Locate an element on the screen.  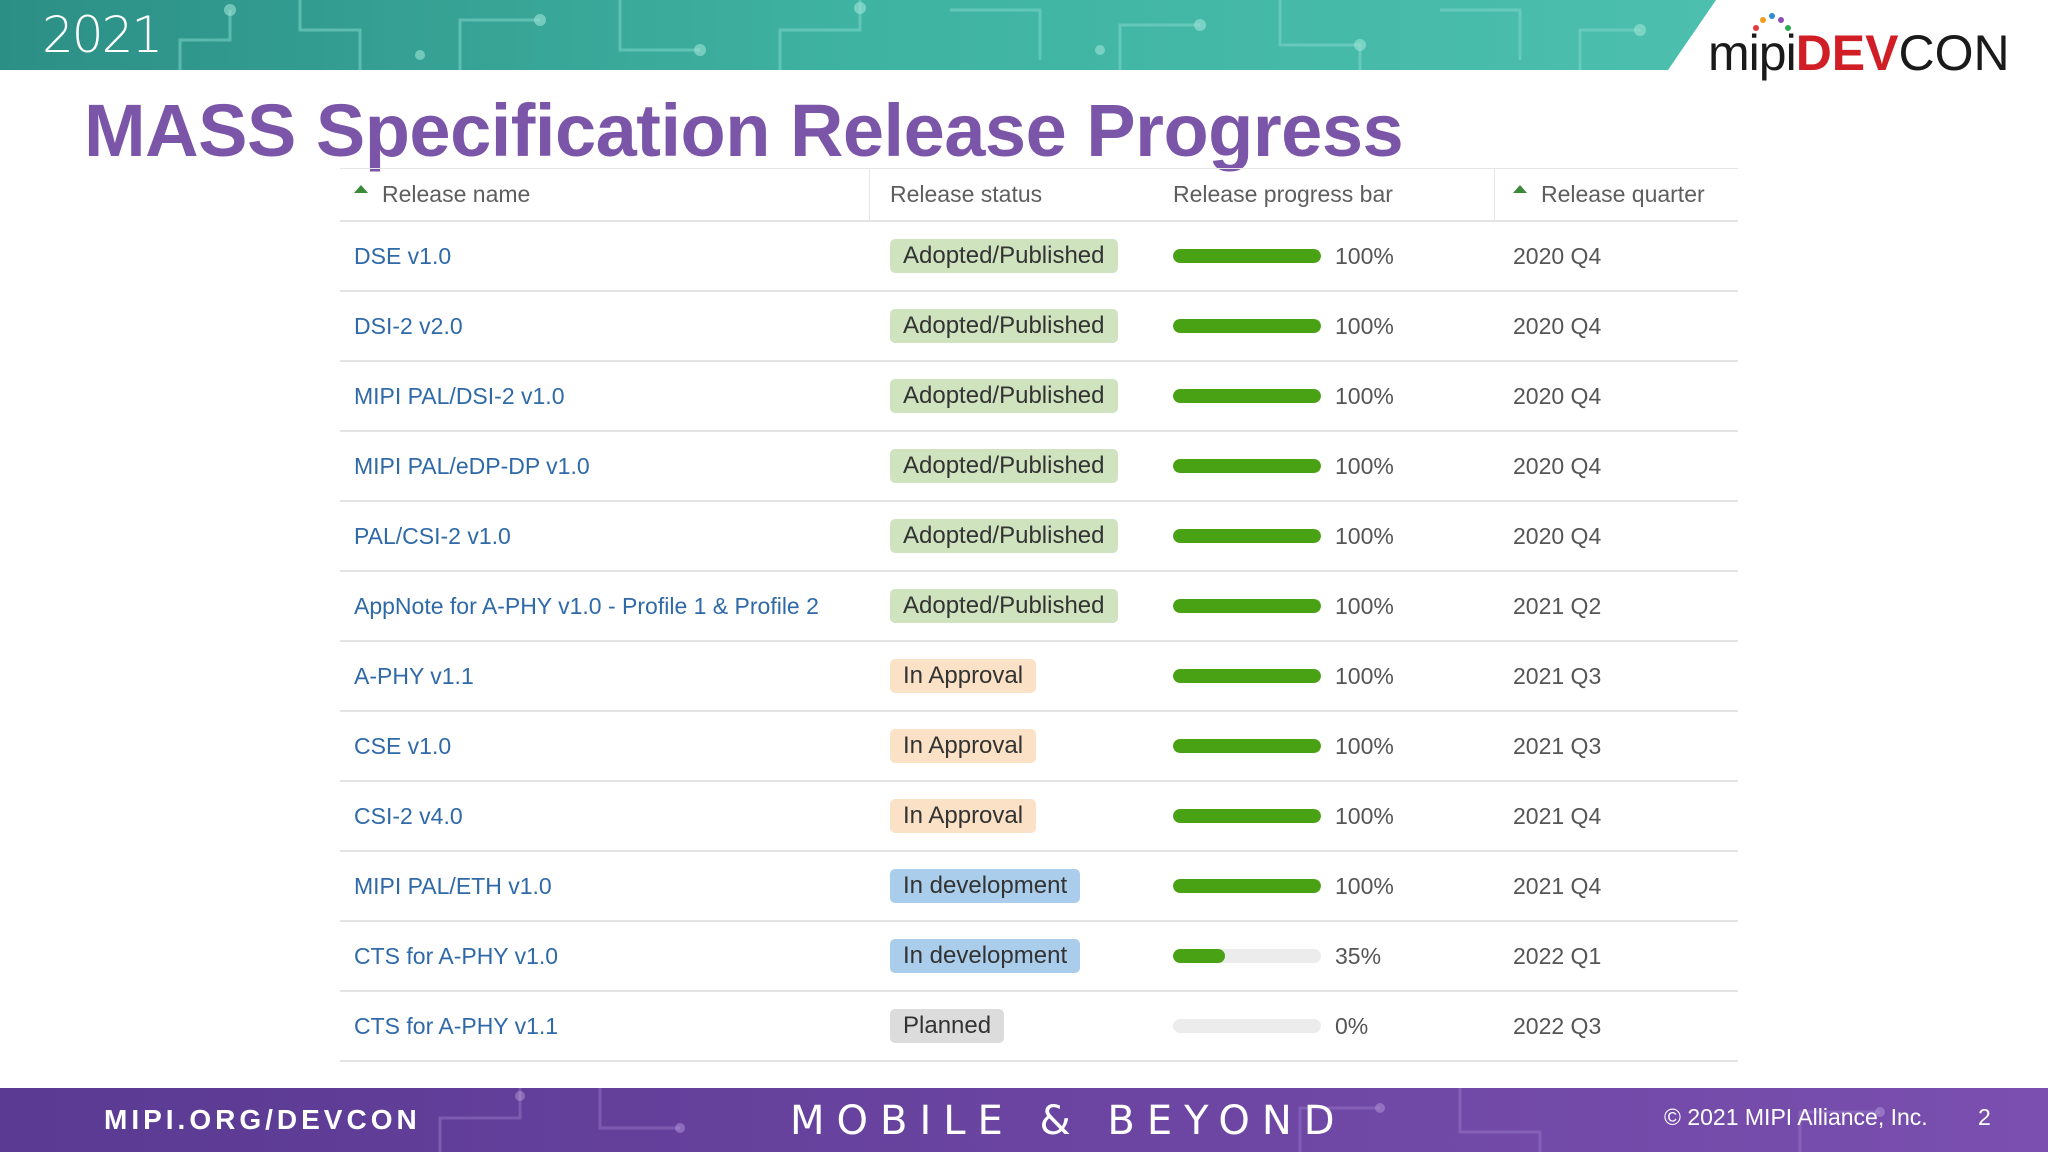
release-progress-cell: 0% is located at coordinates (1325, 1026).